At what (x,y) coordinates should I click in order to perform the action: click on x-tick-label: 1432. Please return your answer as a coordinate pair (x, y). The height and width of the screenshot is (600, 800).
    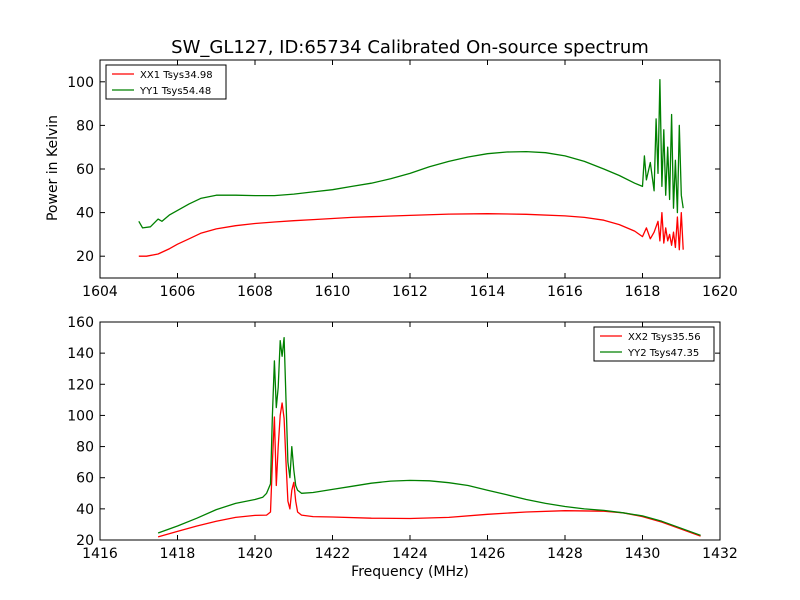
    Looking at the image, I should click on (720, 554).